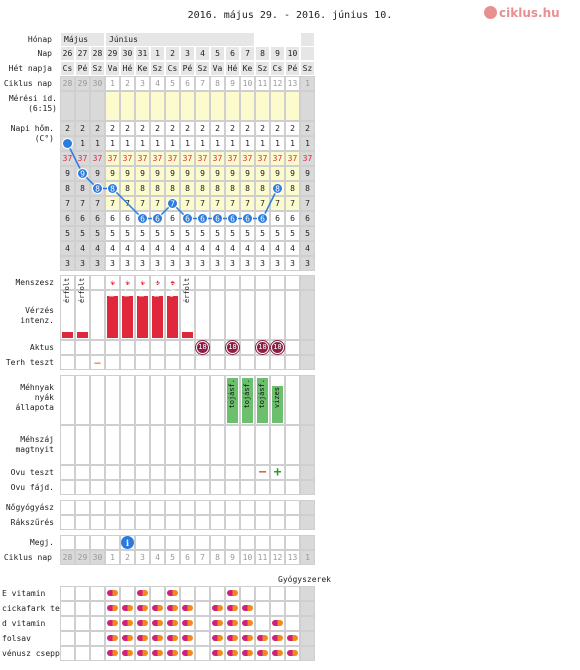  I want to click on bleeding-bar: Gyenge, so click(172, 305).